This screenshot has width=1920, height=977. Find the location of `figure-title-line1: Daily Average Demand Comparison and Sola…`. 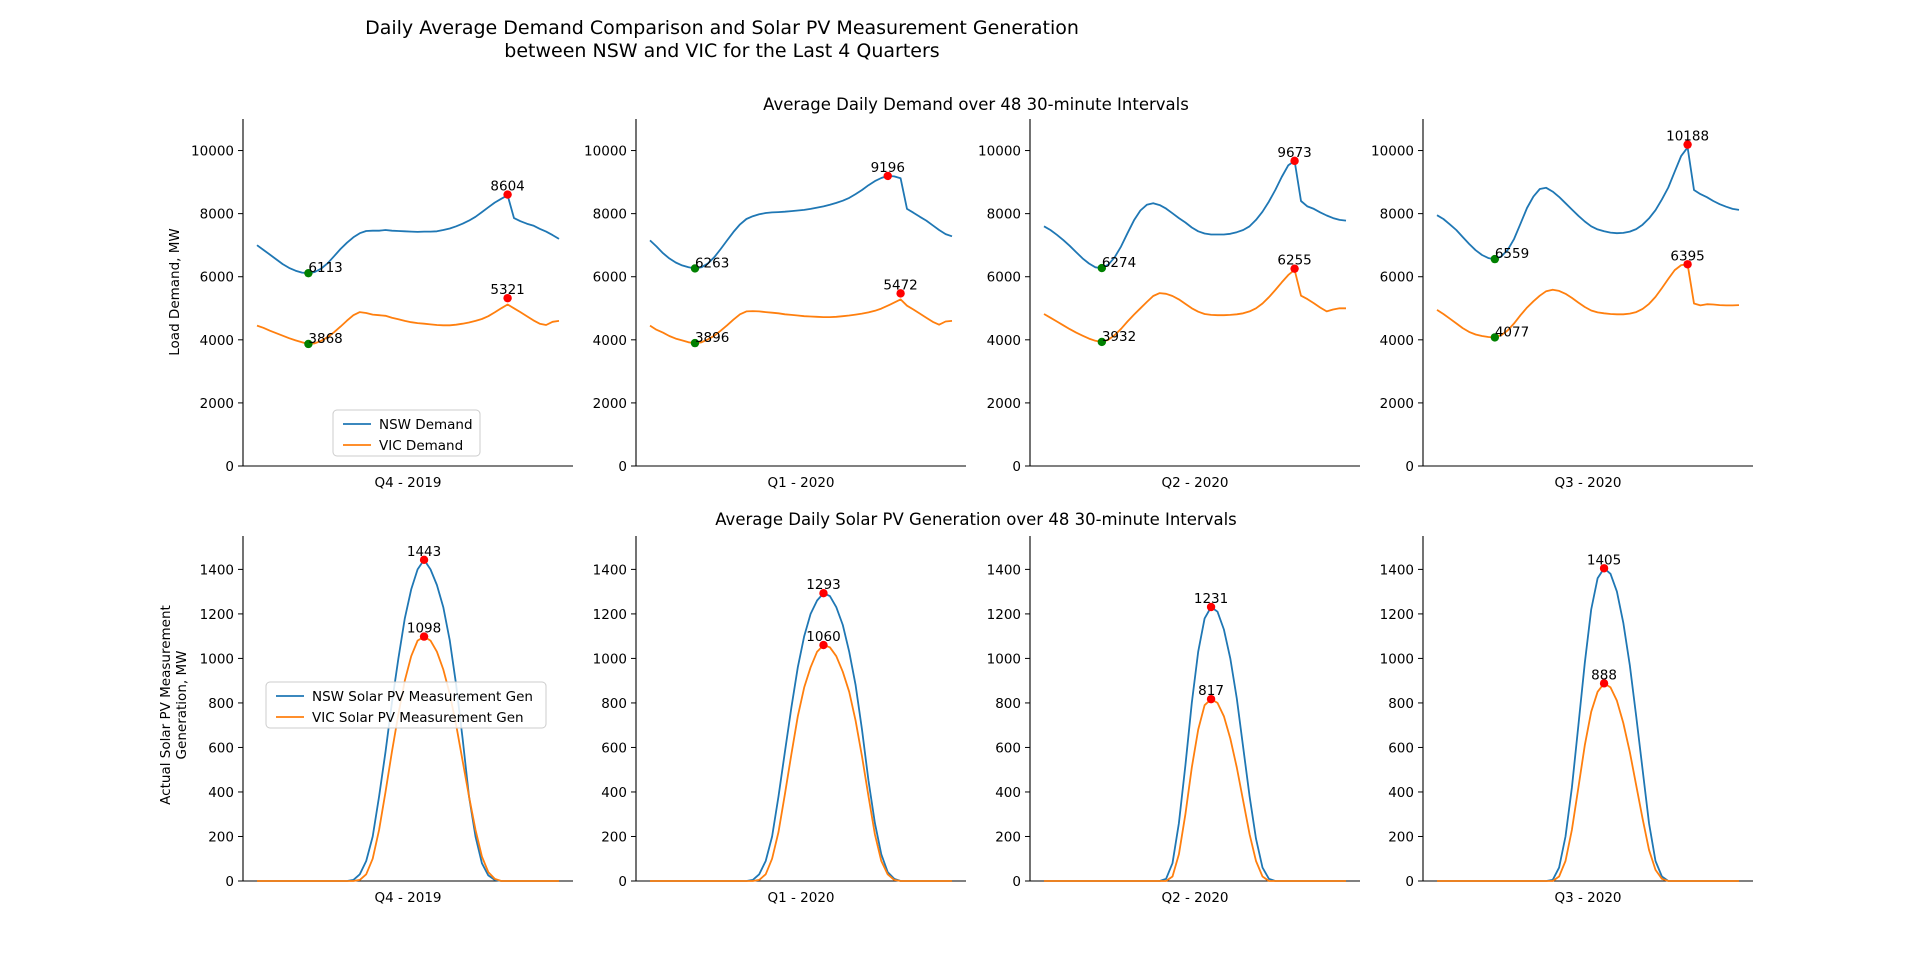

figure-title-line1: Daily Average Demand Comparison and Sola… is located at coordinates (722, 28).